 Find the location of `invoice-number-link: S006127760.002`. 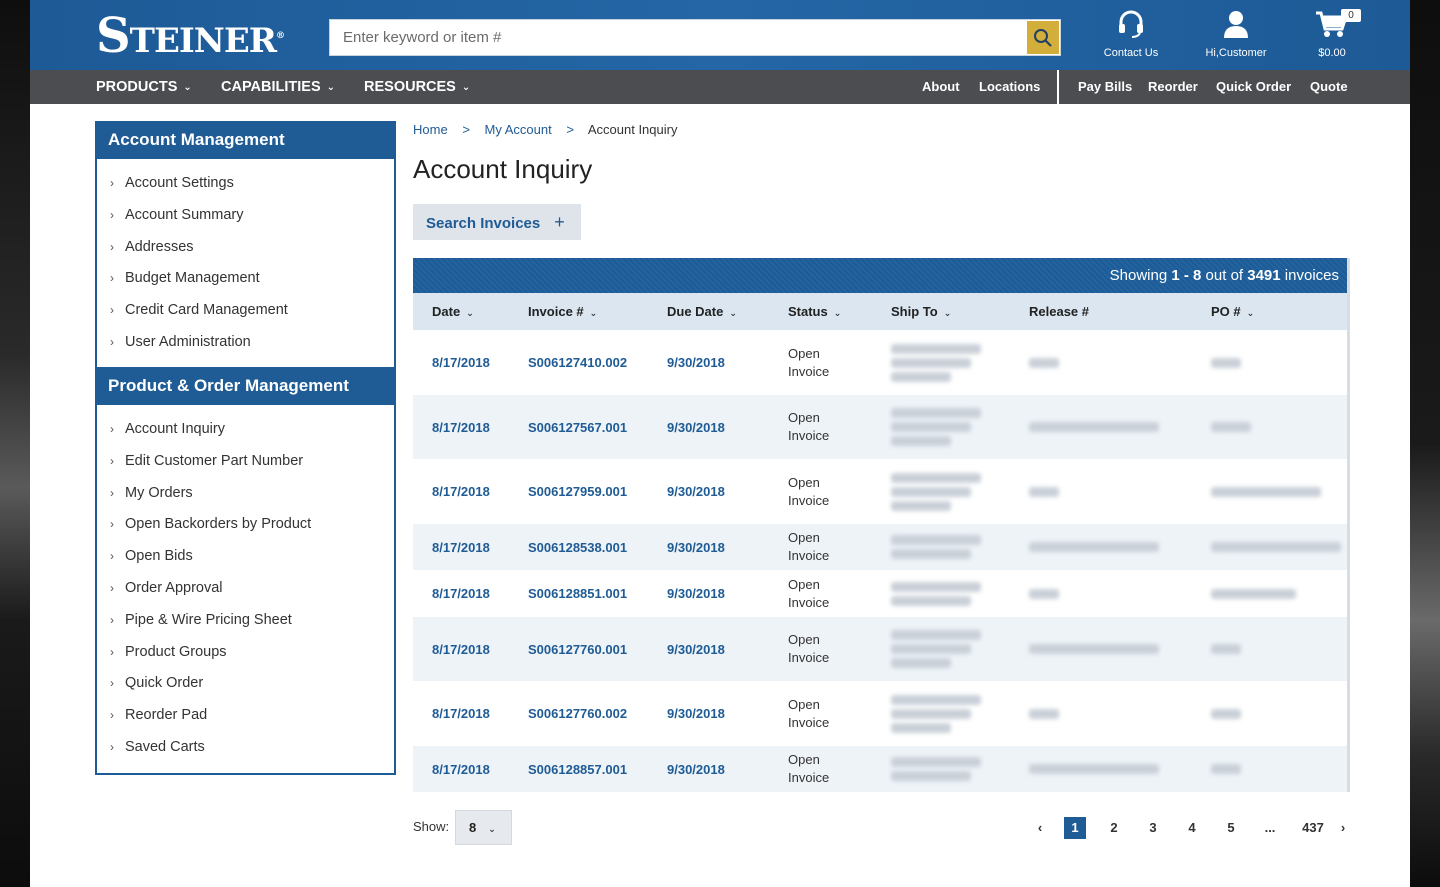

invoice-number-link: S006127760.002 is located at coordinates (578, 713).